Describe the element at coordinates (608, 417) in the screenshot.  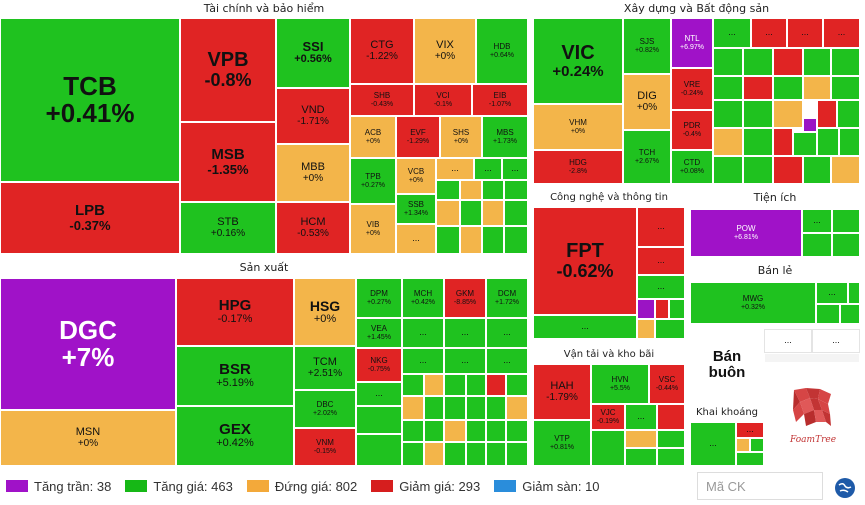
I see `tile-vjc: VJC -0.19%` at that location.